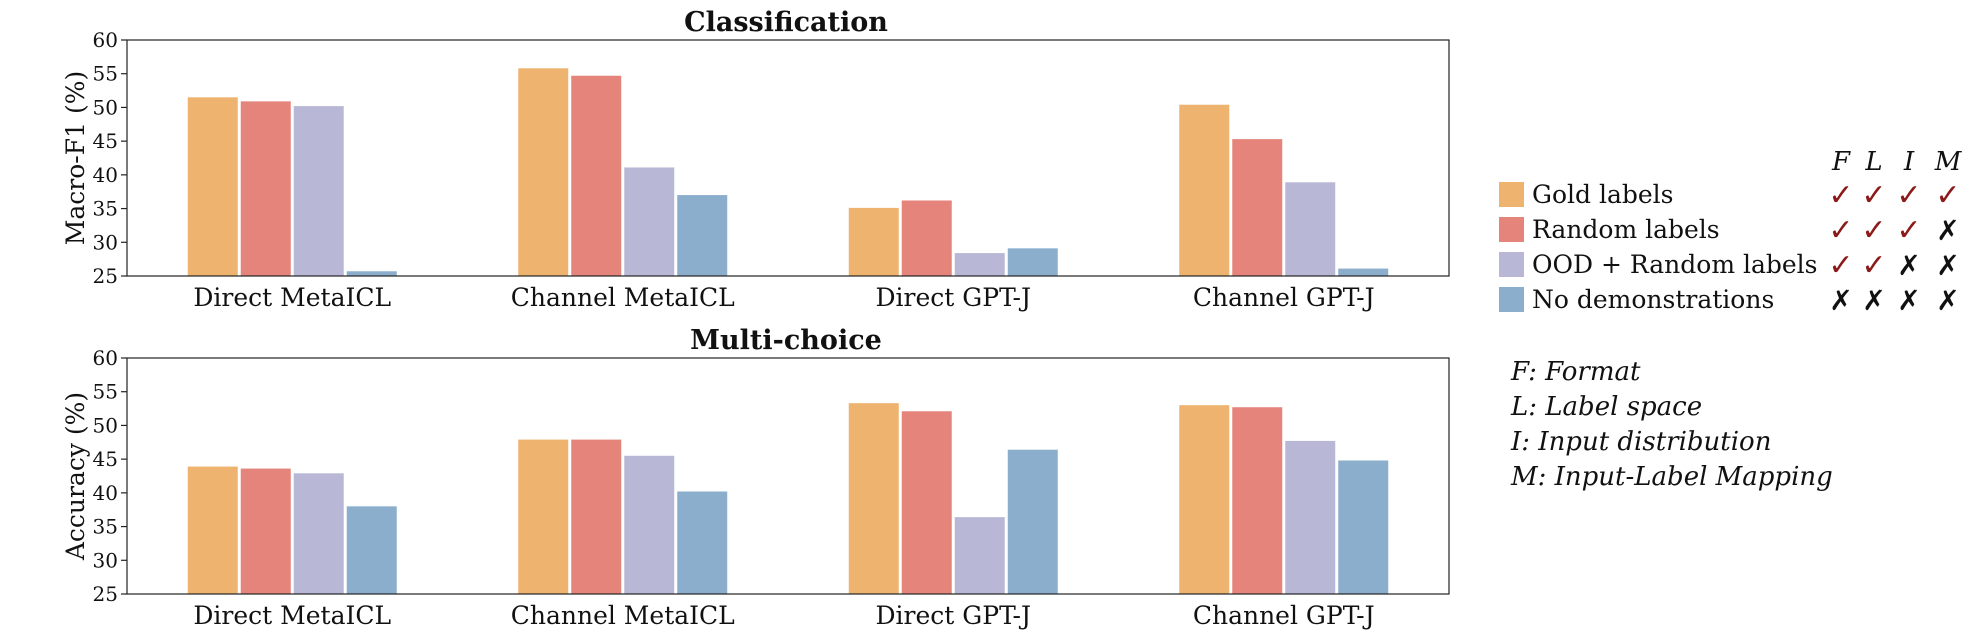 The height and width of the screenshot is (634, 1974). I want to click on key-item: I: Input distribution, so click(1640, 442).